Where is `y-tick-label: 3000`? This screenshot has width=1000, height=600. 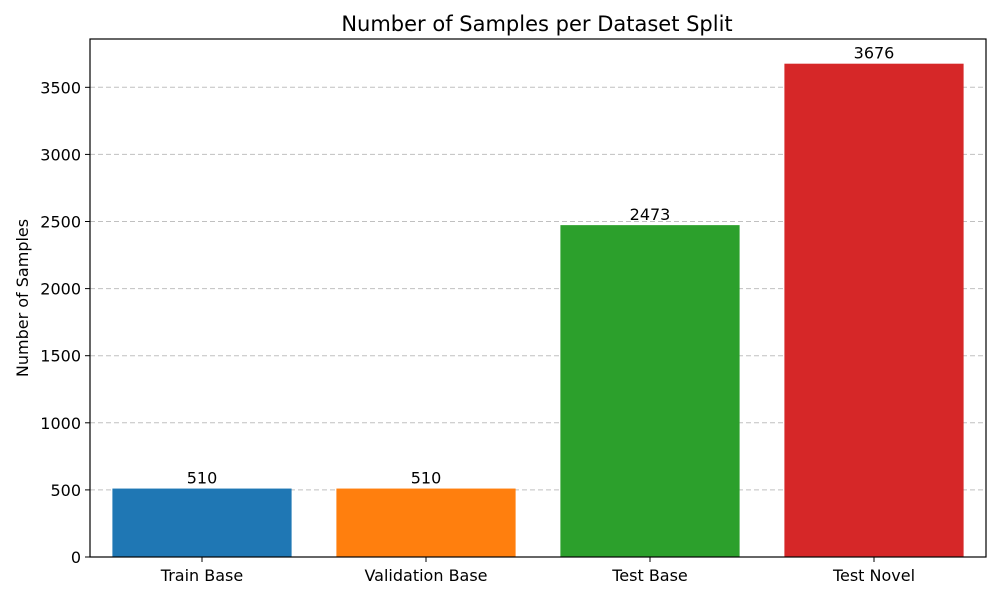
y-tick-label: 3000 is located at coordinates (60, 154).